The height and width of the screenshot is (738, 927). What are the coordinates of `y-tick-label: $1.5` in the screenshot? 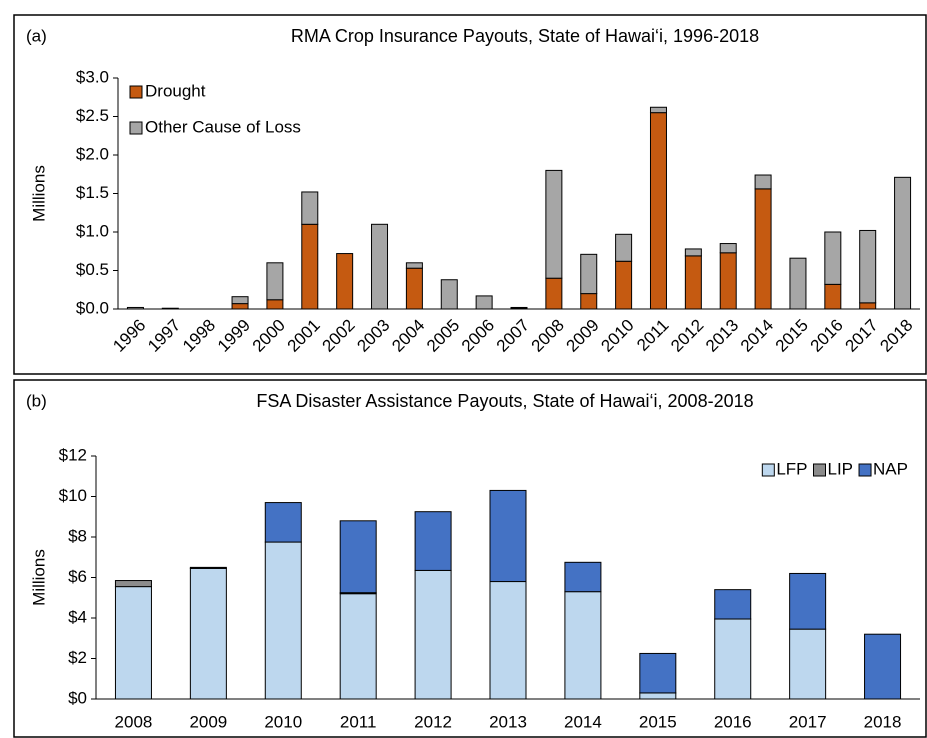 It's located at (92, 192).